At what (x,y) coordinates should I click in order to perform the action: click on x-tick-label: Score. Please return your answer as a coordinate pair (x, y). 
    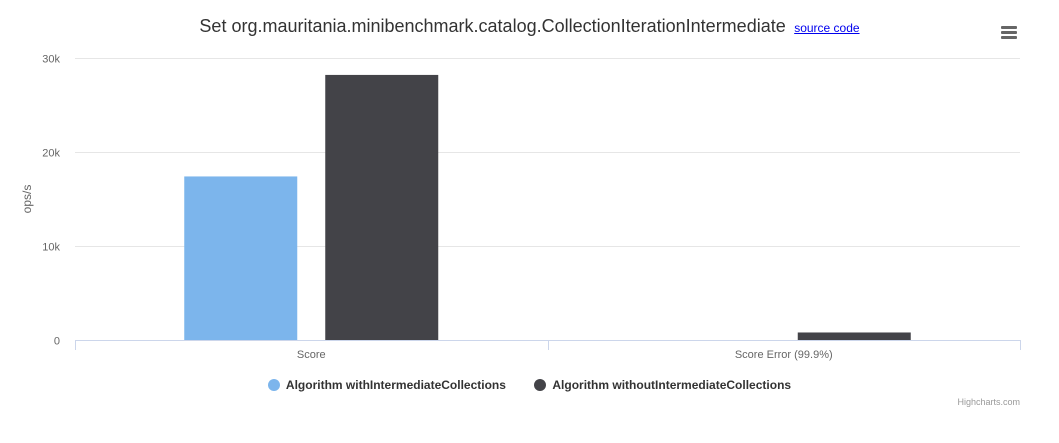
    Looking at the image, I should click on (311, 355).